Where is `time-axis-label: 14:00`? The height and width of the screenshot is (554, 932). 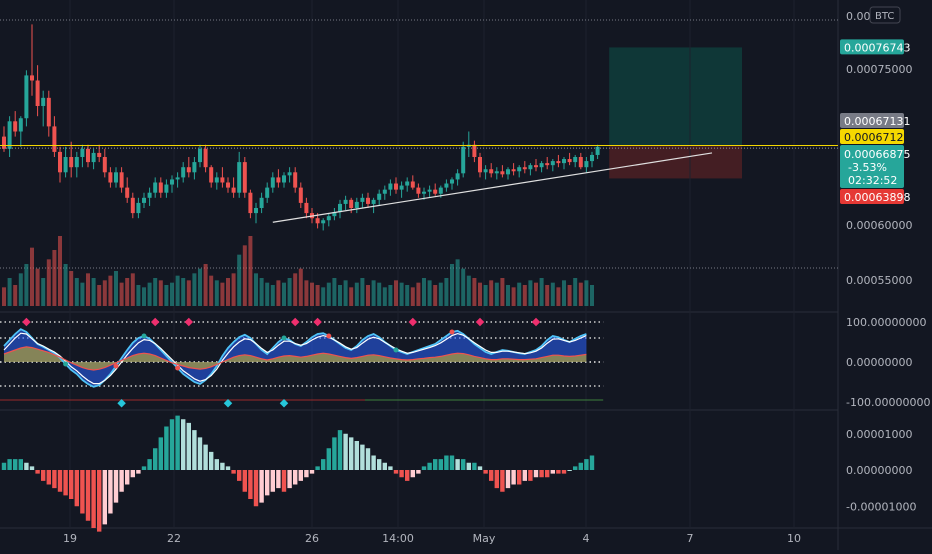
time-axis-label: 14:00 is located at coordinates (398, 538).